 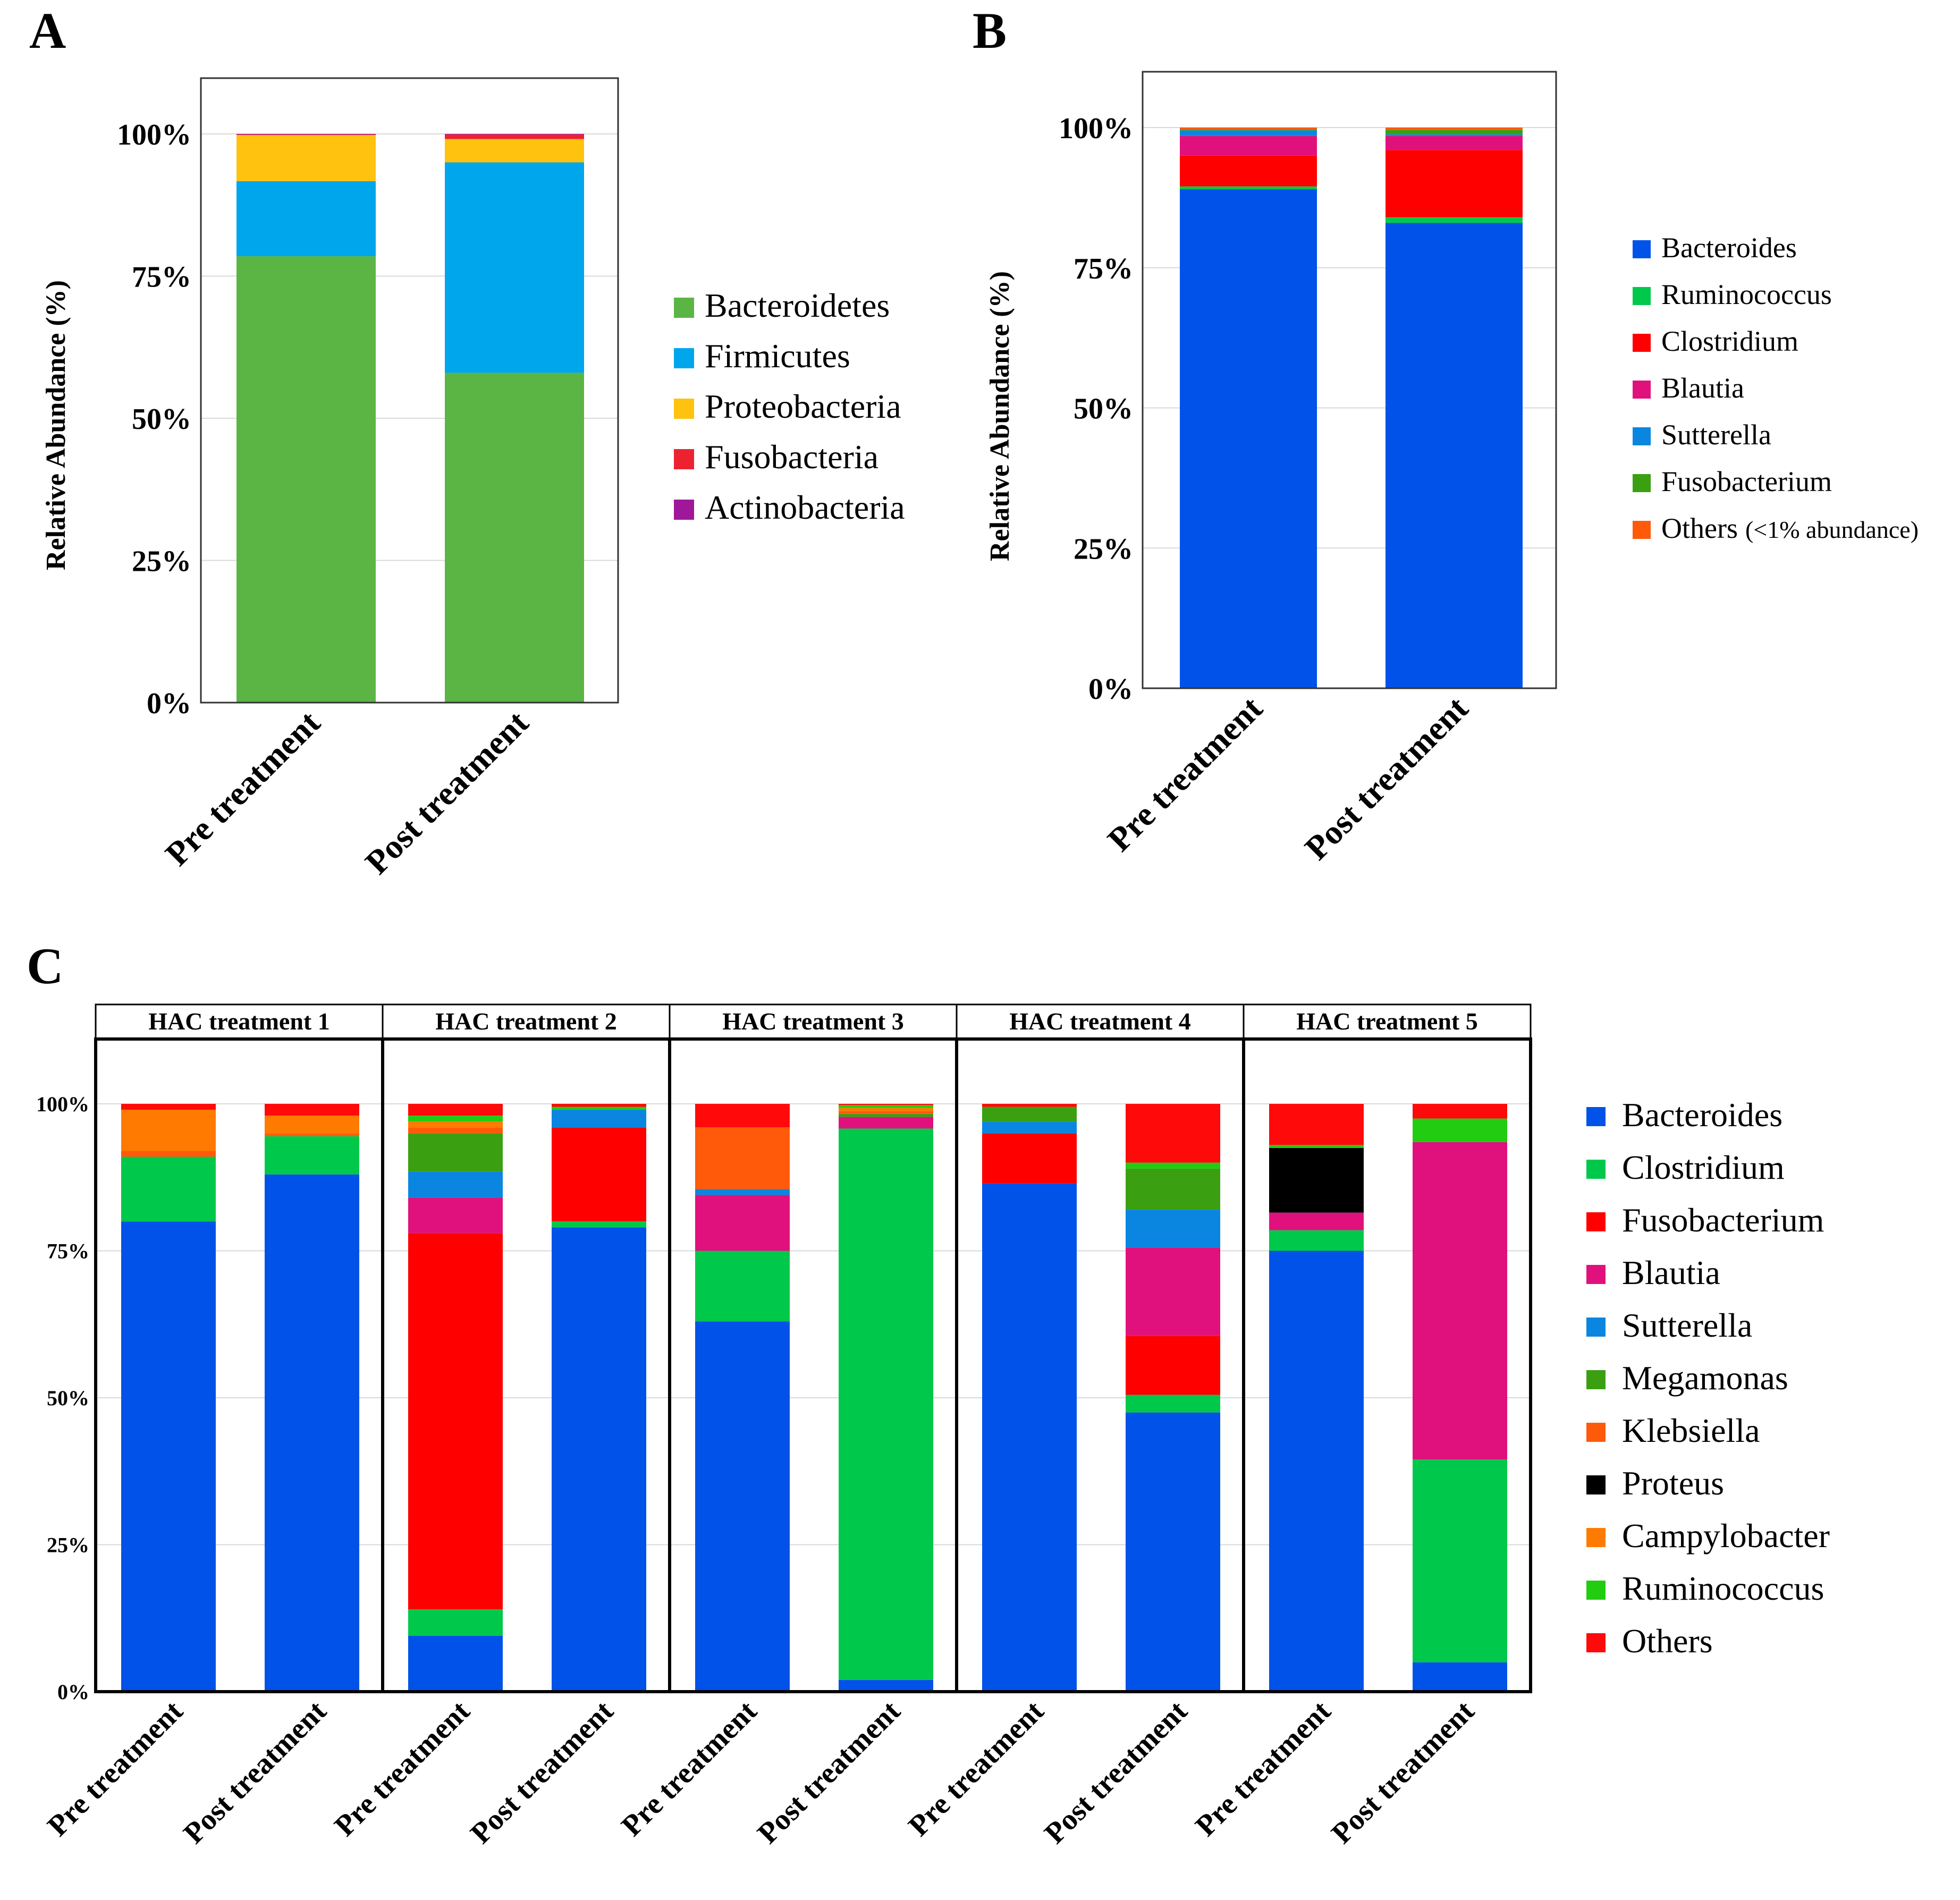 I want to click on legend-swatch-fusobacteria, so click(x=684, y=459).